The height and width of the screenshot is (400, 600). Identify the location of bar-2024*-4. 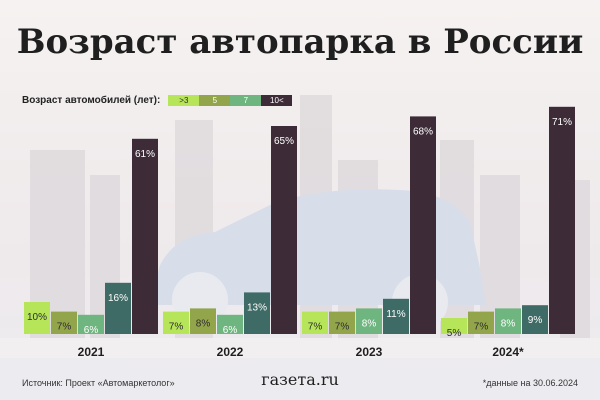
(562, 220).